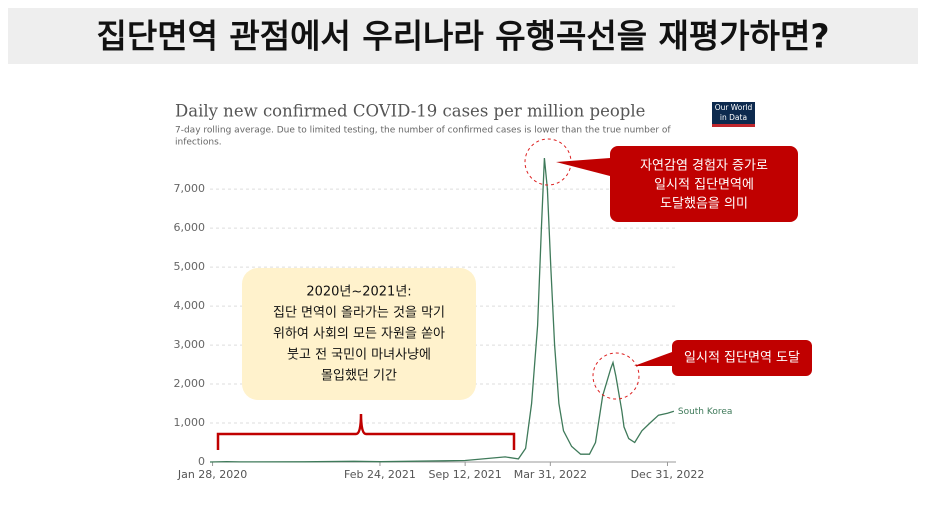 The image size is (952, 532). What do you see at coordinates (190, 344) in the screenshot?
I see `y-tick-label: 3,000` at bounding box center [190, 344].